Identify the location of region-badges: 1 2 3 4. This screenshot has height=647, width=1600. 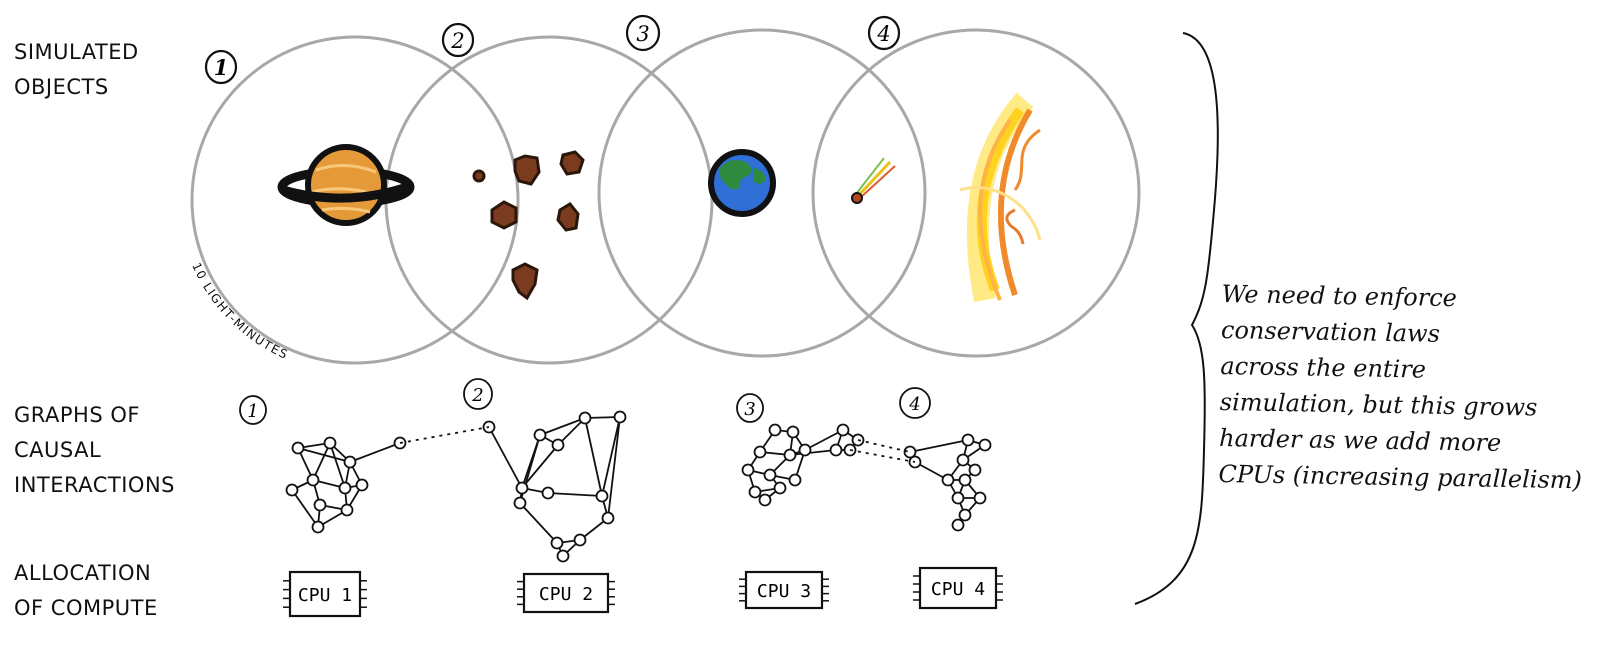
(552, 49).